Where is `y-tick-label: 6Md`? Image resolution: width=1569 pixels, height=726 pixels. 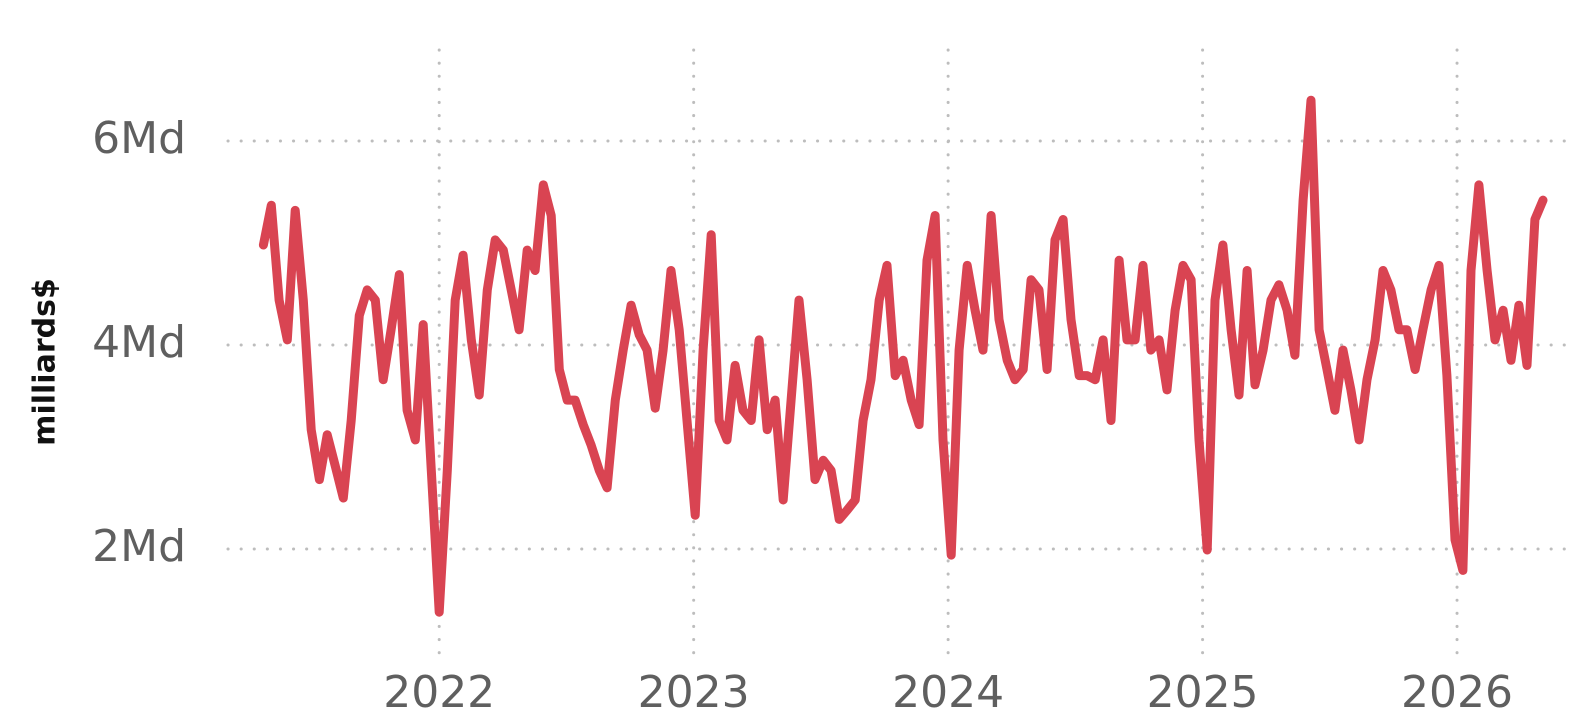
y-tick-label: 6Md is located at coordinates (139, 138).